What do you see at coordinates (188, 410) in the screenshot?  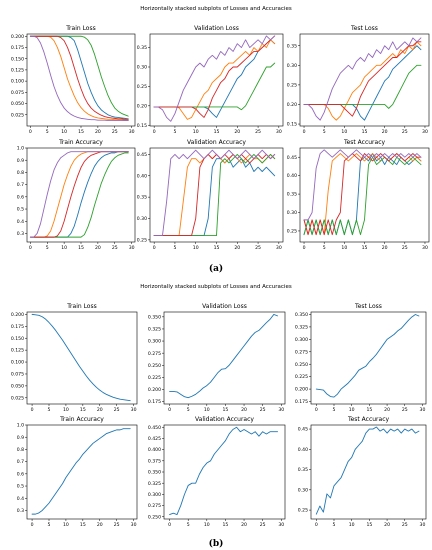 I see `b-validation-loss-xtick-label: 5` at bounding box center [188, 410].